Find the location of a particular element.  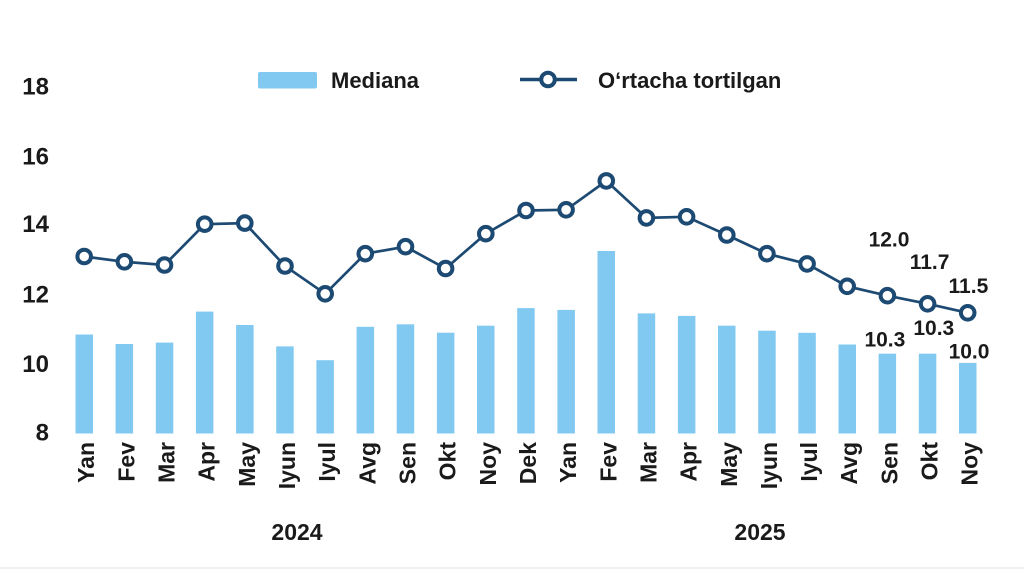

svg-text: 10.0 is located at coordinates (969, 352).